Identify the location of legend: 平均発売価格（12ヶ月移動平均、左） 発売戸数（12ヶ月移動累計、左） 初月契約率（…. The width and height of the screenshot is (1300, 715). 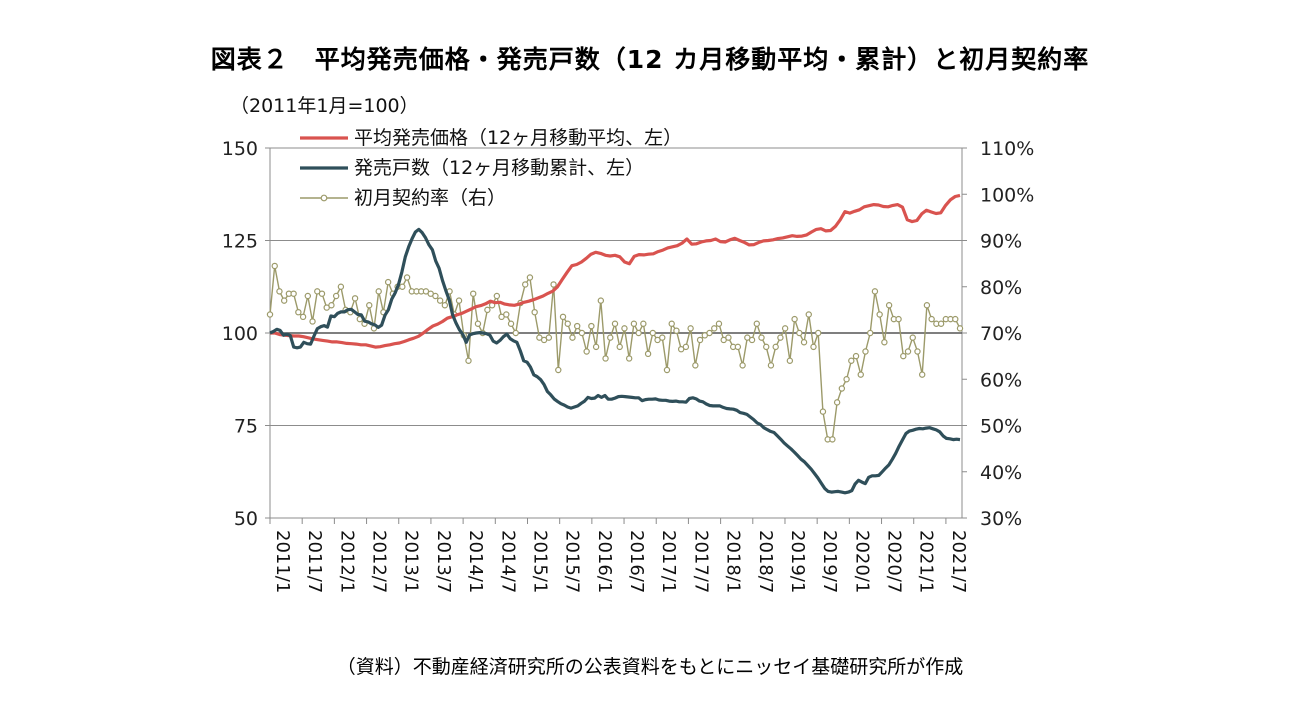
(491, 168).